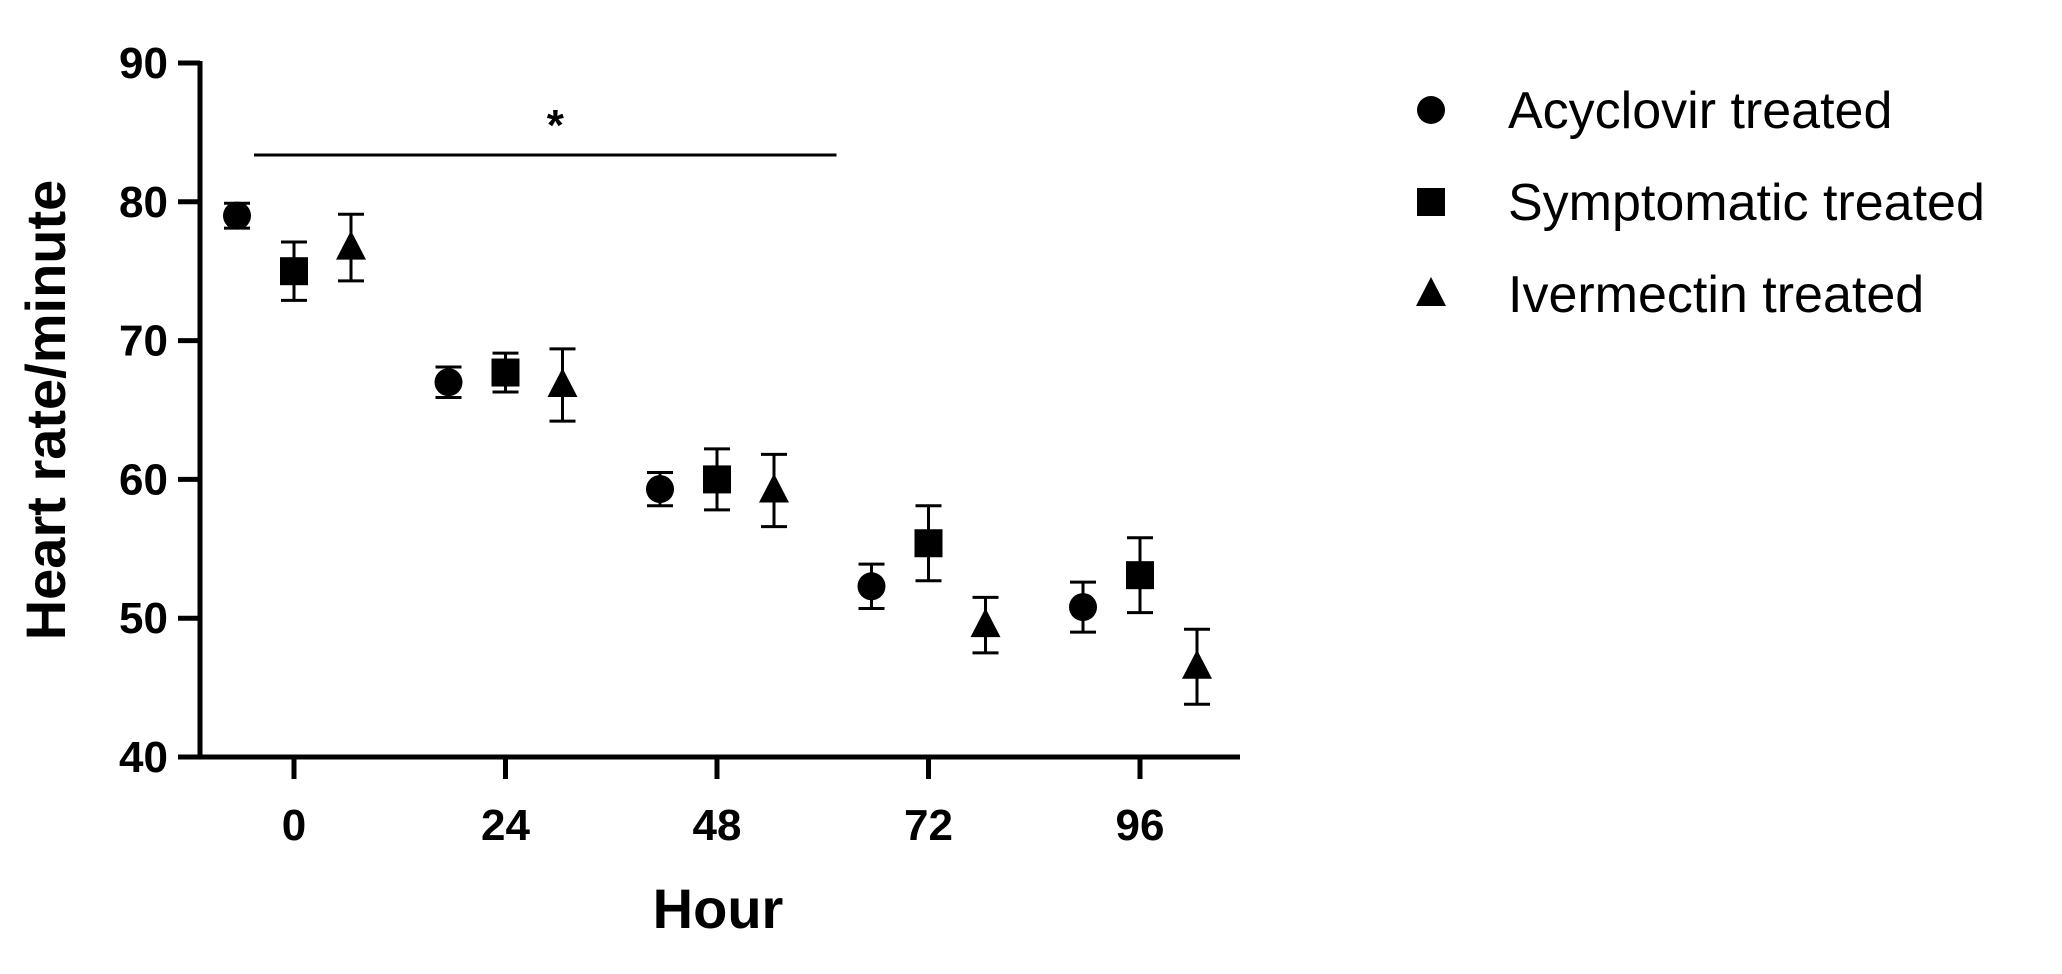 This screenshot has height=974, width=2062. Describe the element at coordinates (1716, 295) in the screenshot. I see `legend-label: Ivermectin treated` at that location.